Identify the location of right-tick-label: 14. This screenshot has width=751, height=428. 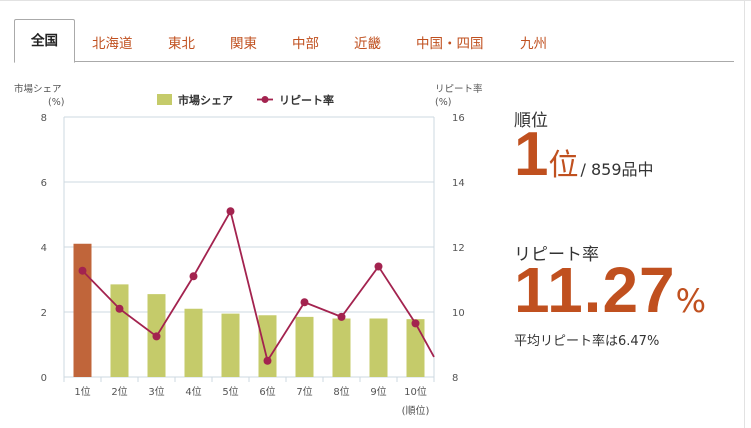
(458, 183).